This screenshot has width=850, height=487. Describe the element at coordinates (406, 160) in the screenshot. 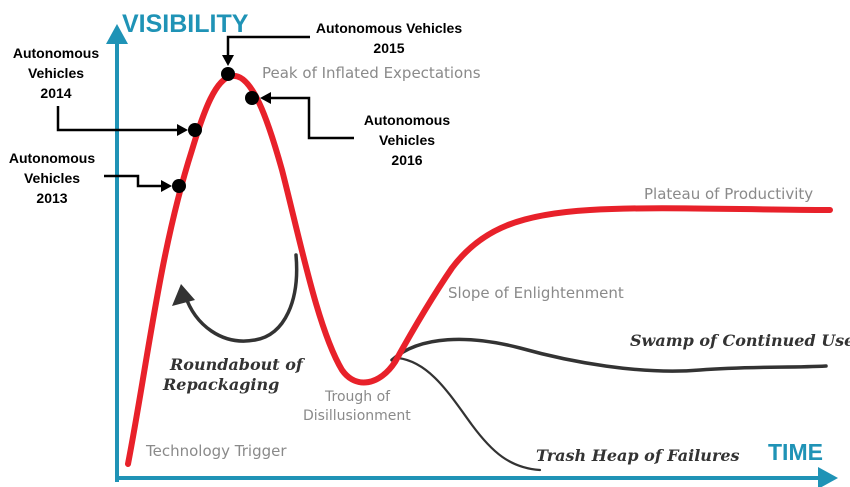

I see `annotation-2016-year: 2016` at that location.